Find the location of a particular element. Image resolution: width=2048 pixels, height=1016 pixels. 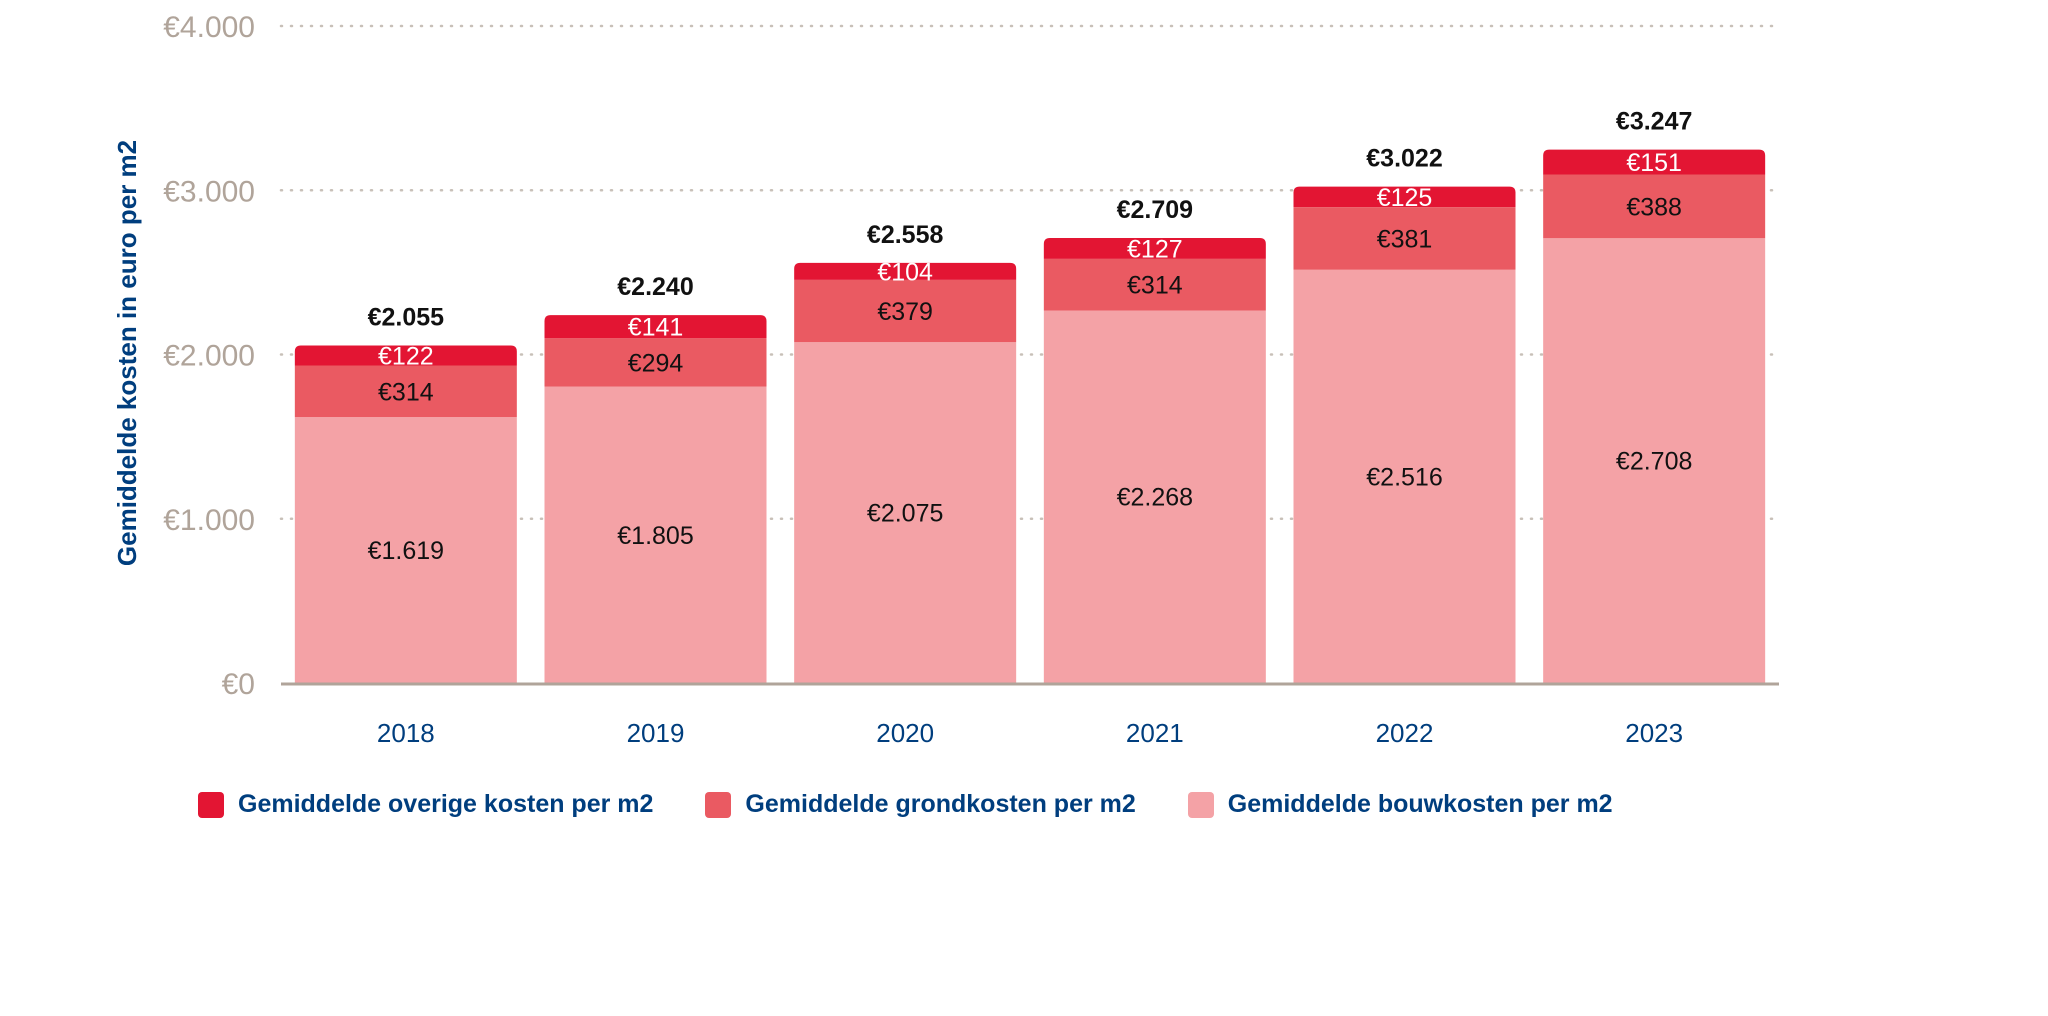

segment-label: €2.268 is located at coordinates (1155, 498).